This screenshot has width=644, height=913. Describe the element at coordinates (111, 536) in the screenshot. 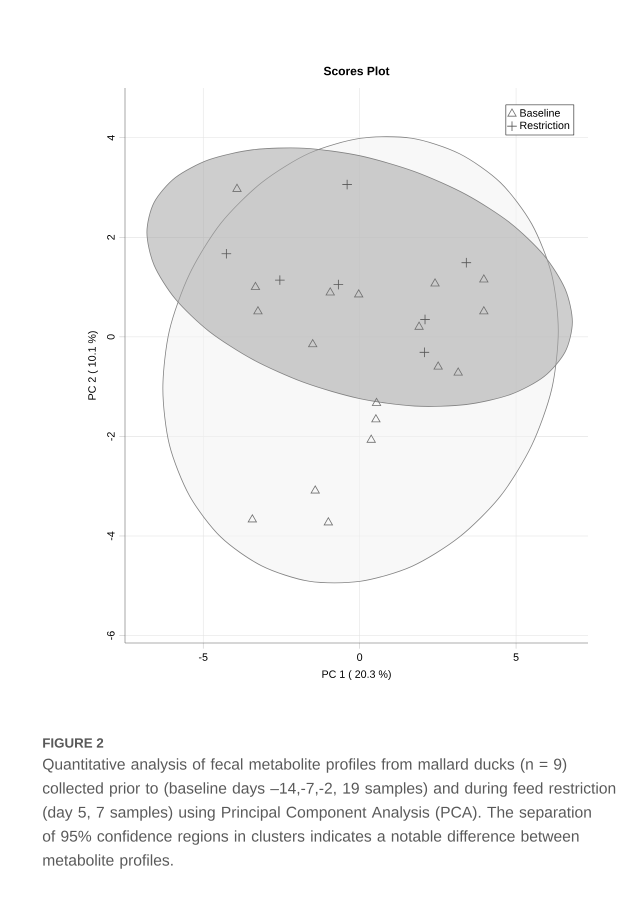

I see `y-tick-label: -4` at that location.